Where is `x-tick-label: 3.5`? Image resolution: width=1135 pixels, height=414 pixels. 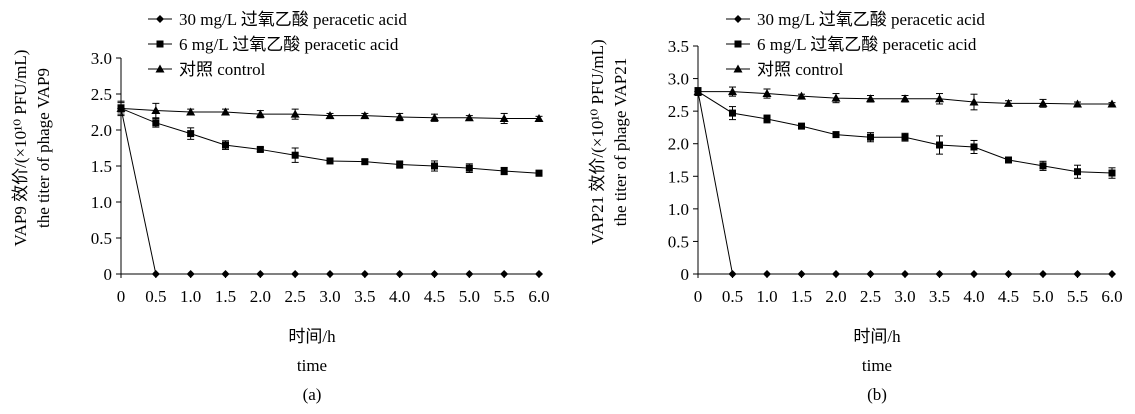 x-tick-label: 3.5 is located at coordinates (939, 296).